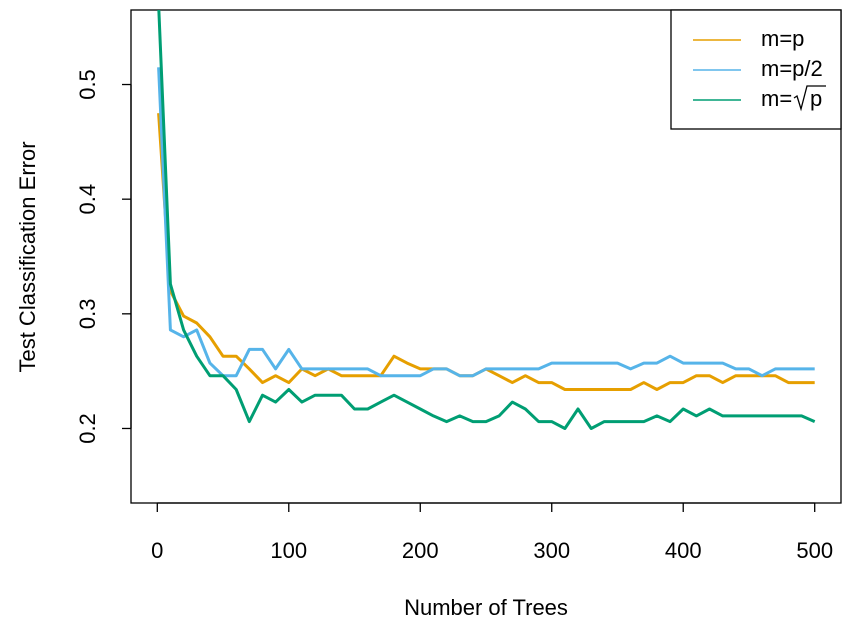 The height and width of the screenshot is (636, 858). I want to click on y-ticks: 0.2 0.3 0.4 0.5, so click(103, 256).